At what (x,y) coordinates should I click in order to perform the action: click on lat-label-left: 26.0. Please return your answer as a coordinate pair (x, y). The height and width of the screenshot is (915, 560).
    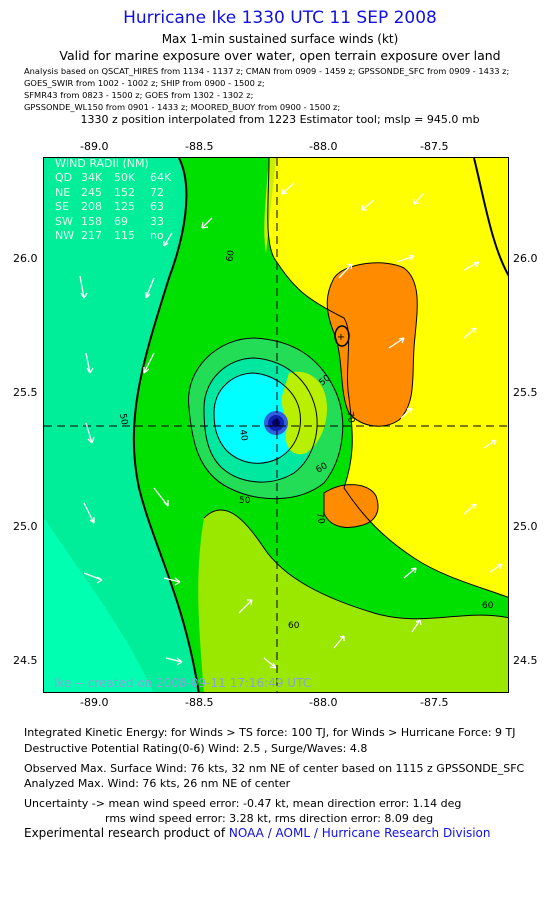
    Looking at the image, I should click on (25, 258).